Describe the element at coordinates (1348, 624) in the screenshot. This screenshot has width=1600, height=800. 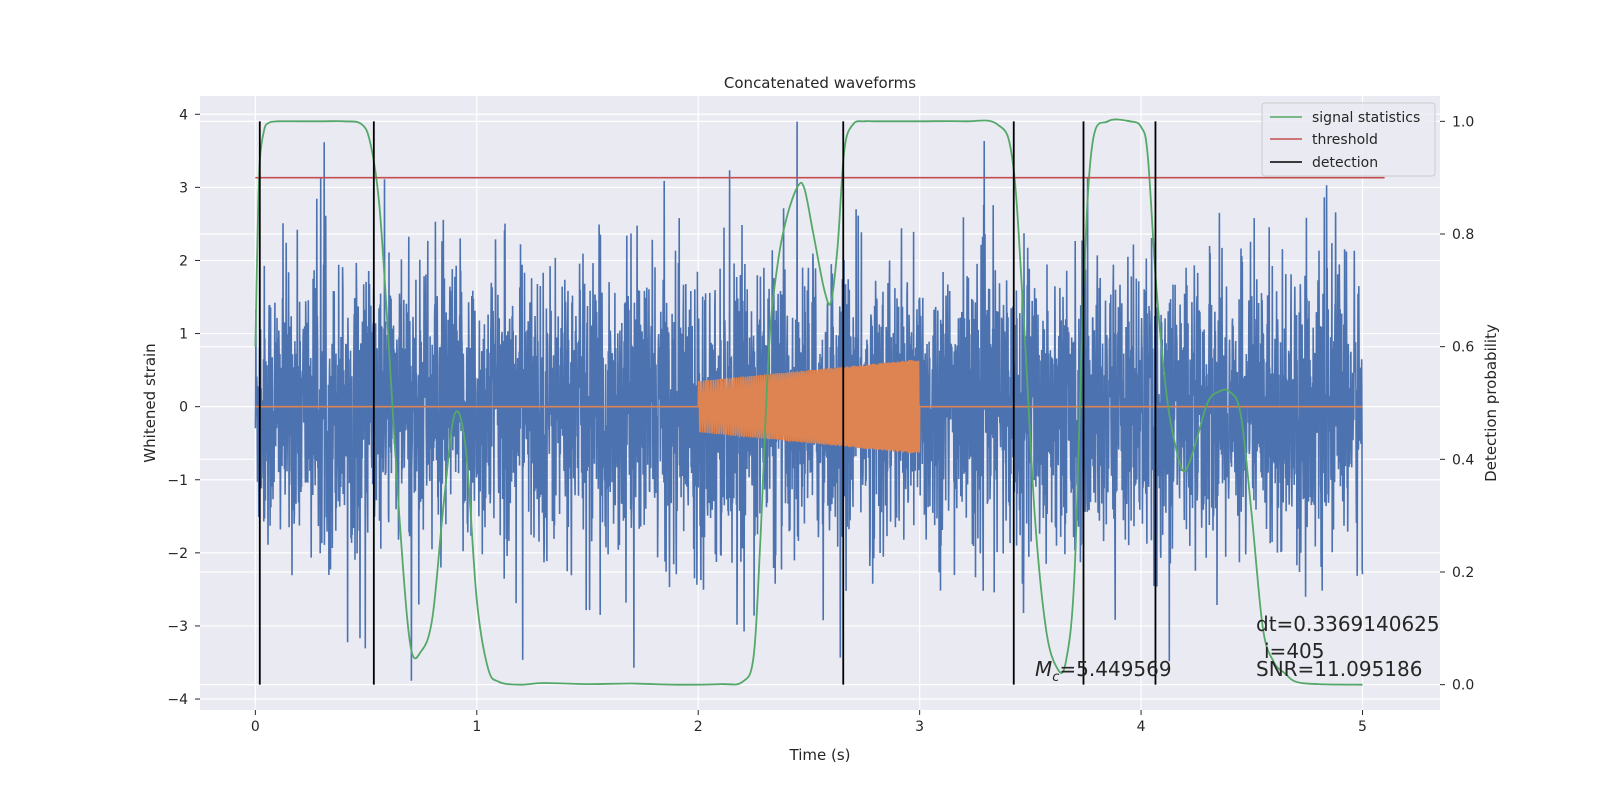
I see `dt-annotation: dt=0.3369140625` at that location.